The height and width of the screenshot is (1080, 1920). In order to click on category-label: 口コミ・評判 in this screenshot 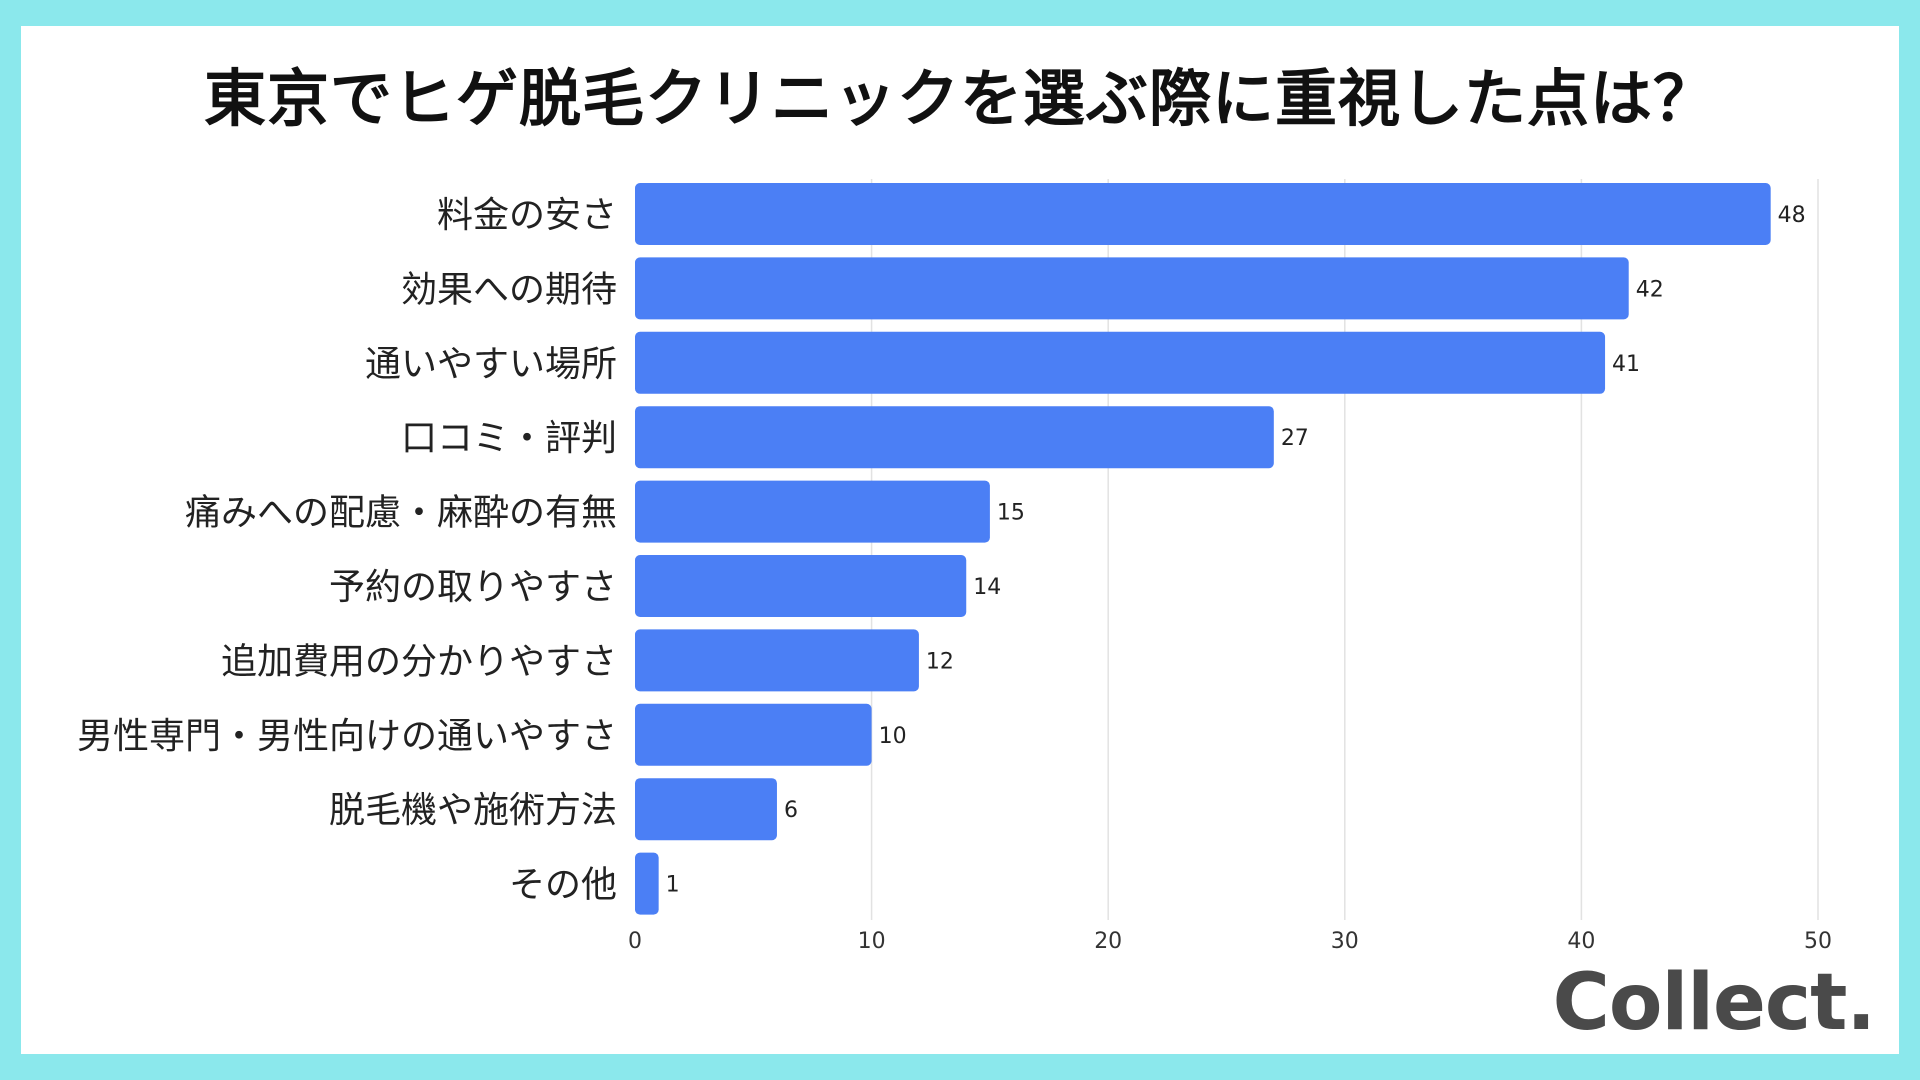, I will do `click(509, 438)`.